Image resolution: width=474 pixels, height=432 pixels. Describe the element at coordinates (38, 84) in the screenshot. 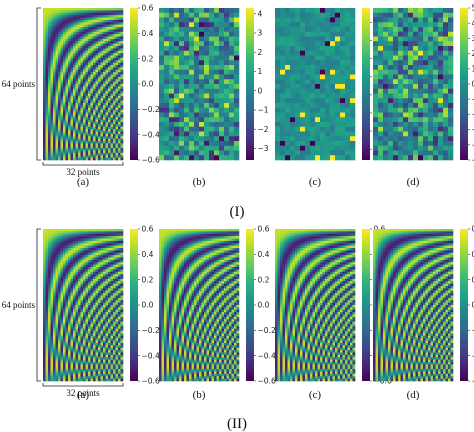

I see `bracket-vertical` at that location.